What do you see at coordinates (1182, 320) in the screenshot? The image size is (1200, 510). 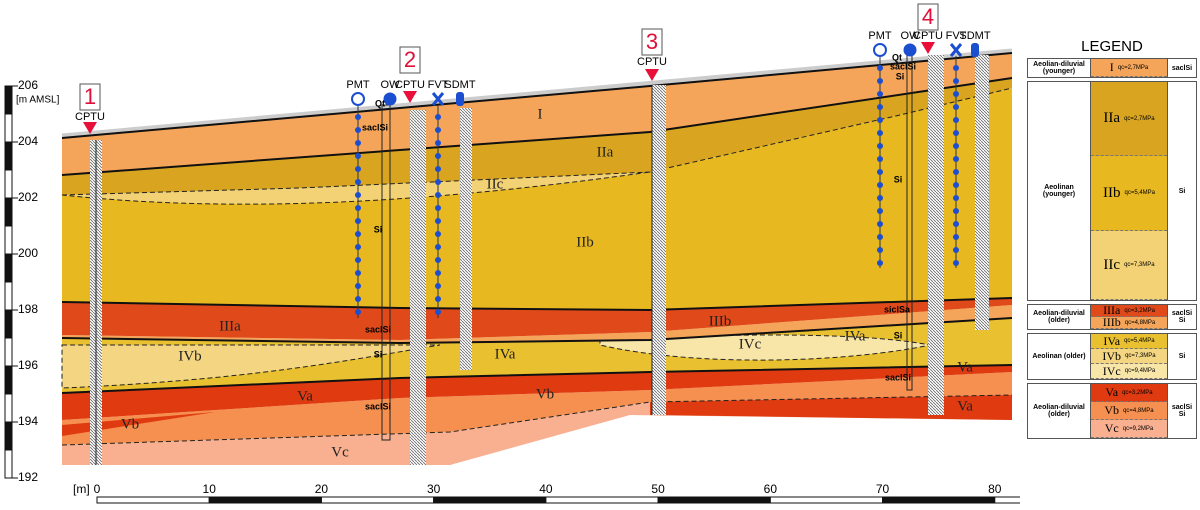 I see `soil-type: Si` at bounding box center [1182, 320].